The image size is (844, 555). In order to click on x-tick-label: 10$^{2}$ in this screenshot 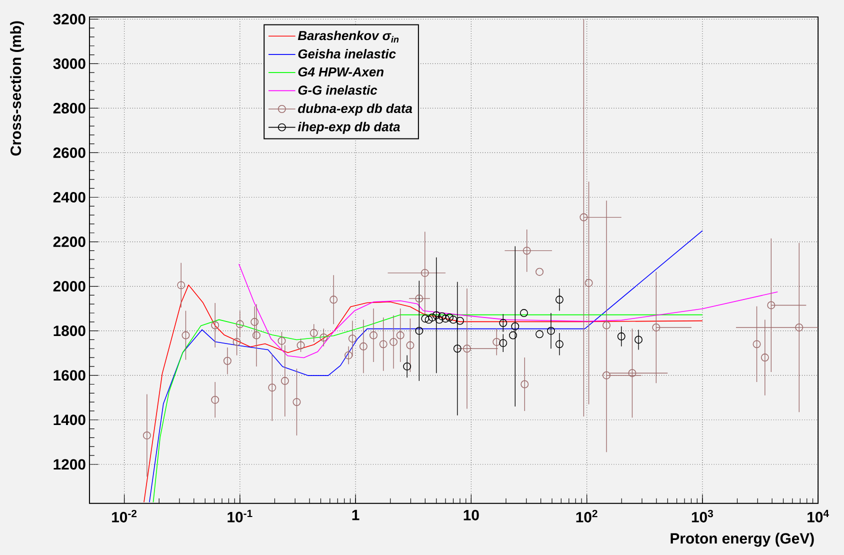, I will do `click(587, 516)`.